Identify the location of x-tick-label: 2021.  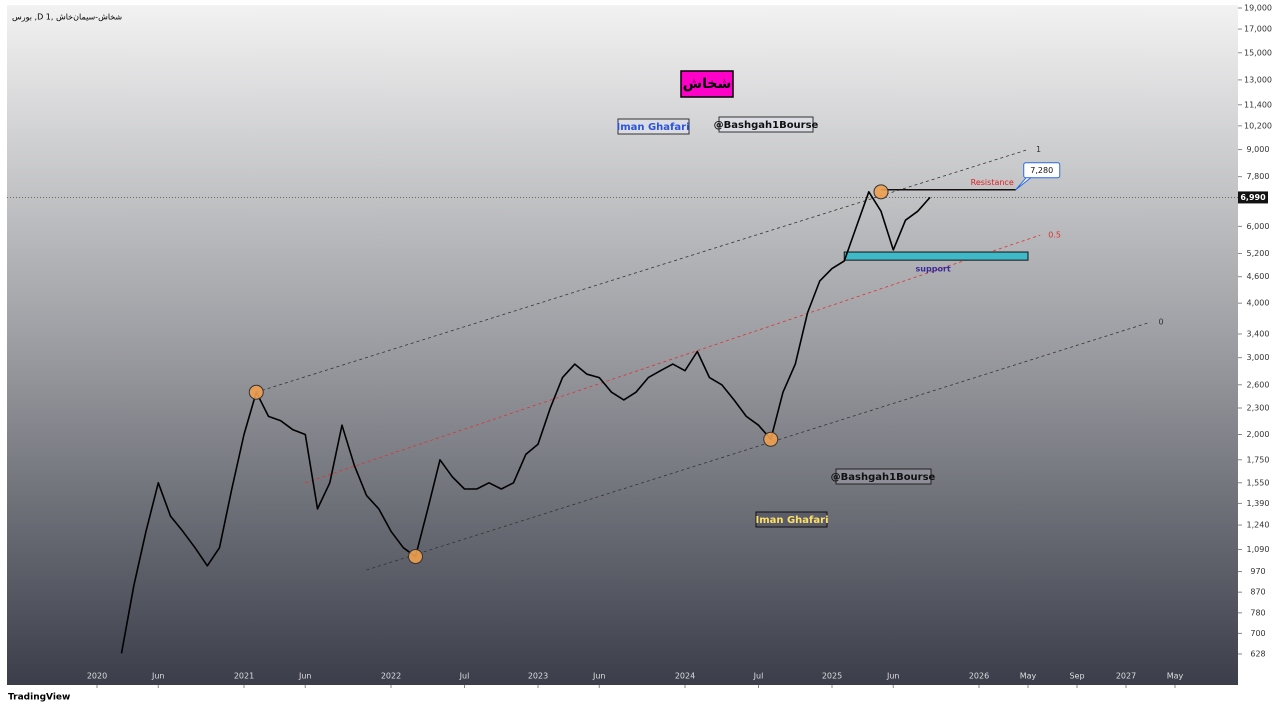
(244, 676).